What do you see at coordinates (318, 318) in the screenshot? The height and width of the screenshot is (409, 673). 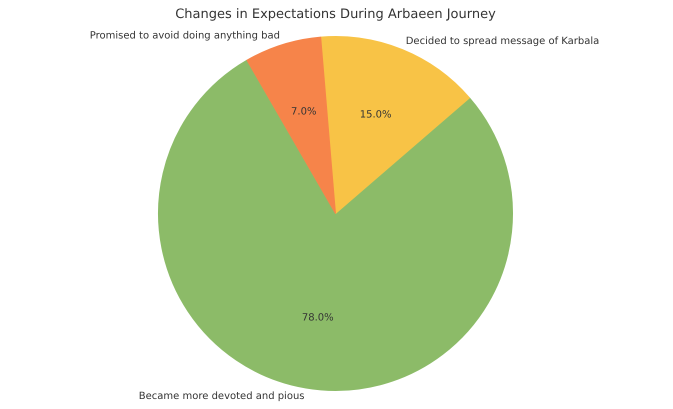 I see `data-label: 78.0%` at bounding box center [318, 318].